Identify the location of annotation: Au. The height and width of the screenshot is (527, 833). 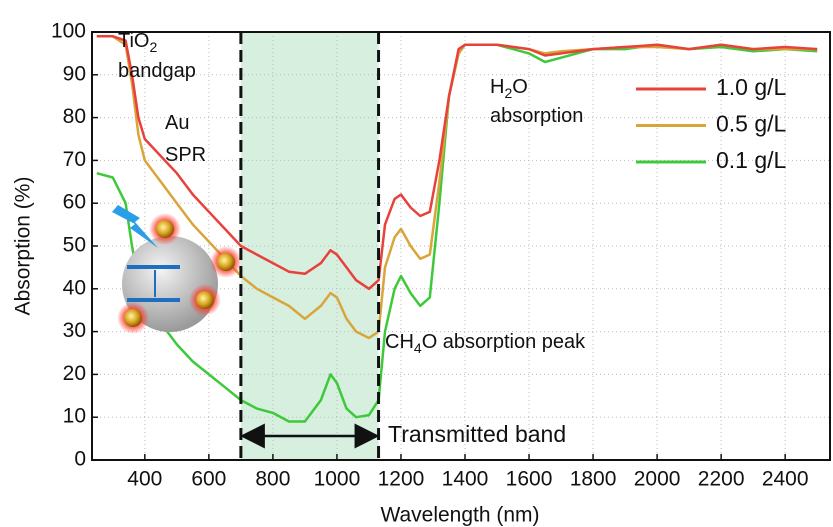
(177, 123).